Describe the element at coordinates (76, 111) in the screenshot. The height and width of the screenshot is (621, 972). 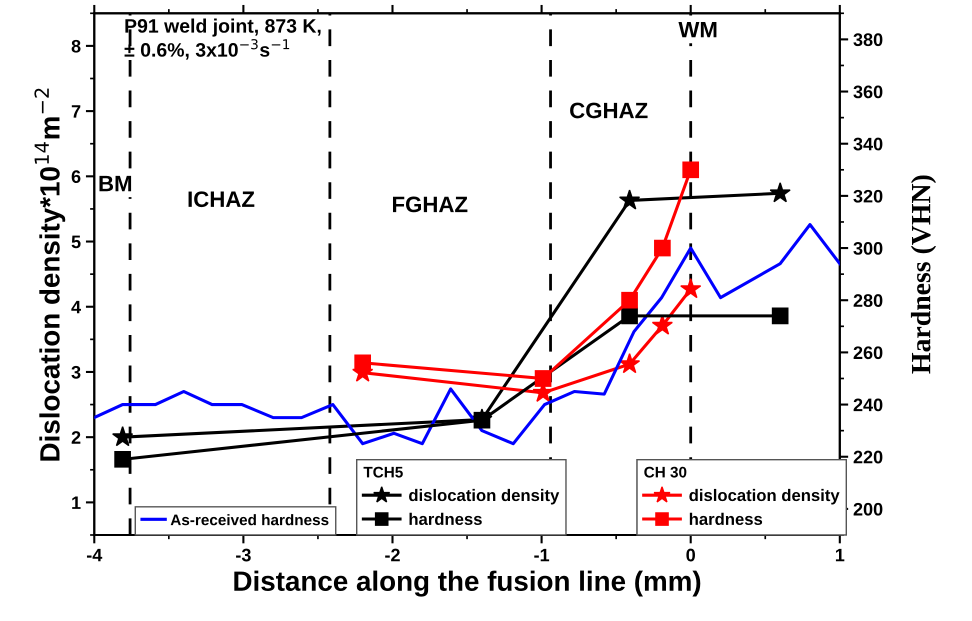
I see `y-tick-label: 7` at that location.